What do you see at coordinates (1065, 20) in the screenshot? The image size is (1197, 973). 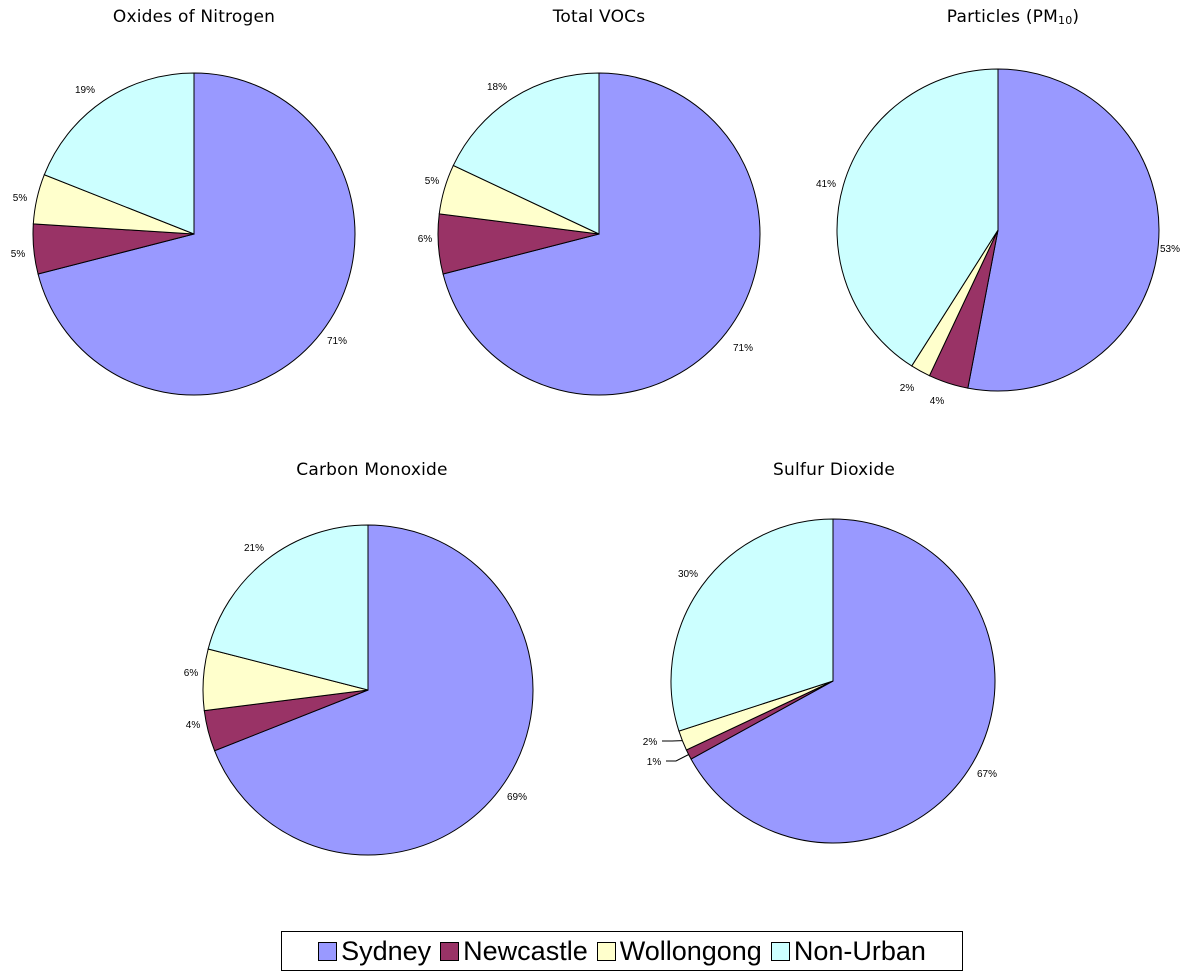 I see `pie-title-pm10-subscript: 10` at bounding box center [1065, 20].